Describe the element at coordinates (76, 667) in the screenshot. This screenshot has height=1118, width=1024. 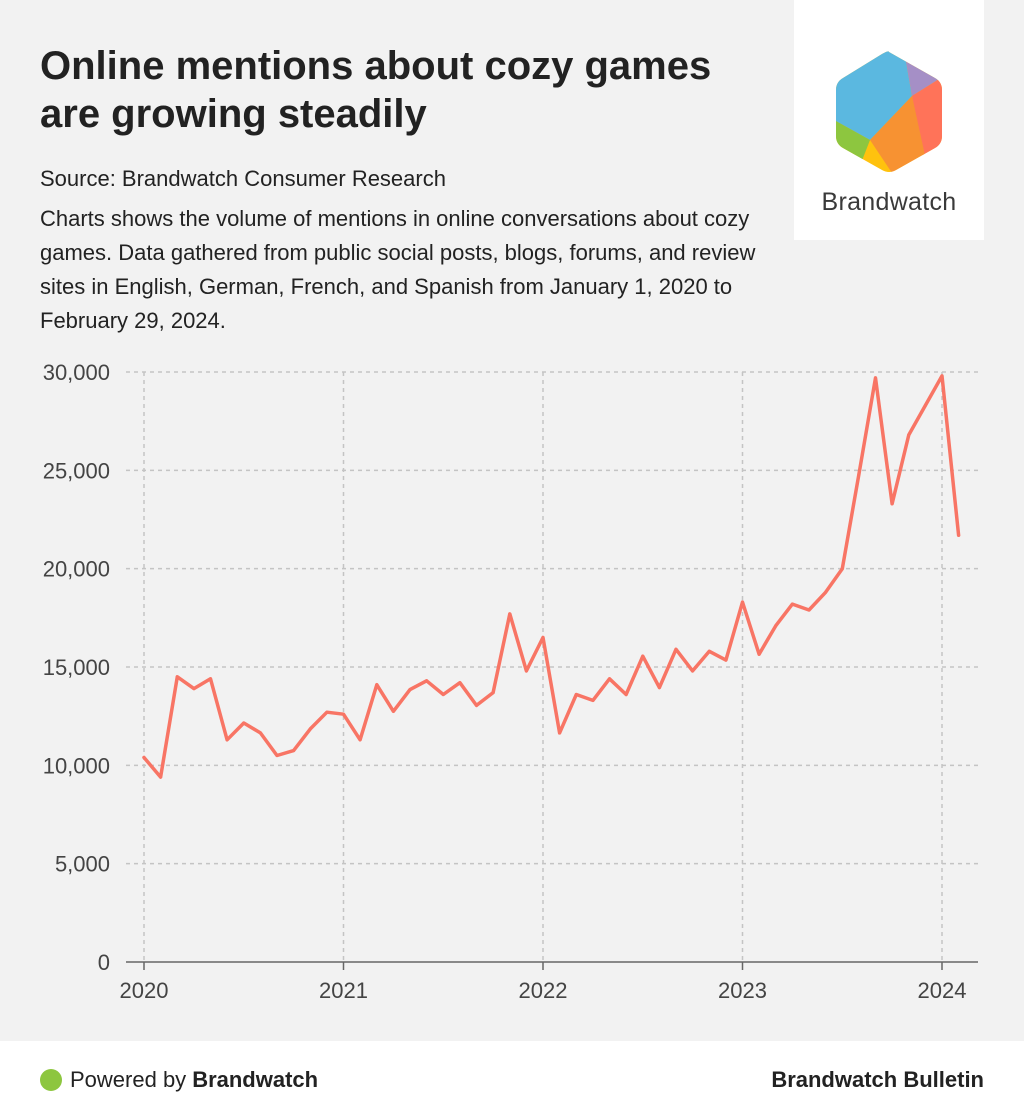
I see `y-tick-label: 15,000` at that location.